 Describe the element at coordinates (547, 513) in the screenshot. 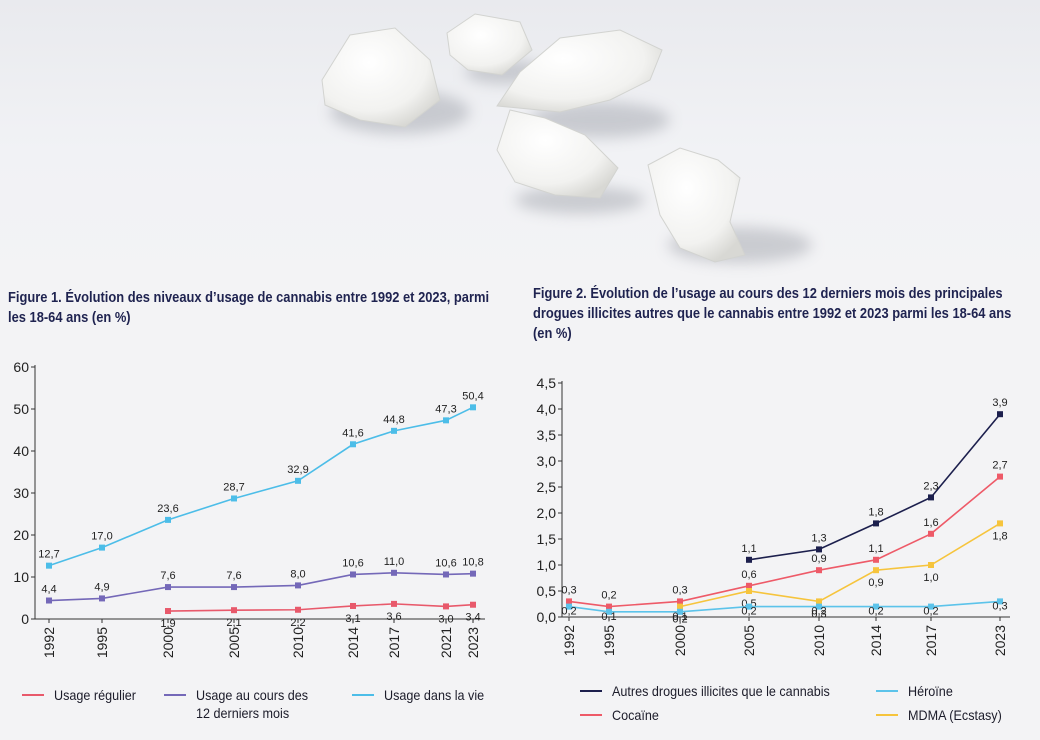

I see `chart2-ytick-label: 2,0` at that location.